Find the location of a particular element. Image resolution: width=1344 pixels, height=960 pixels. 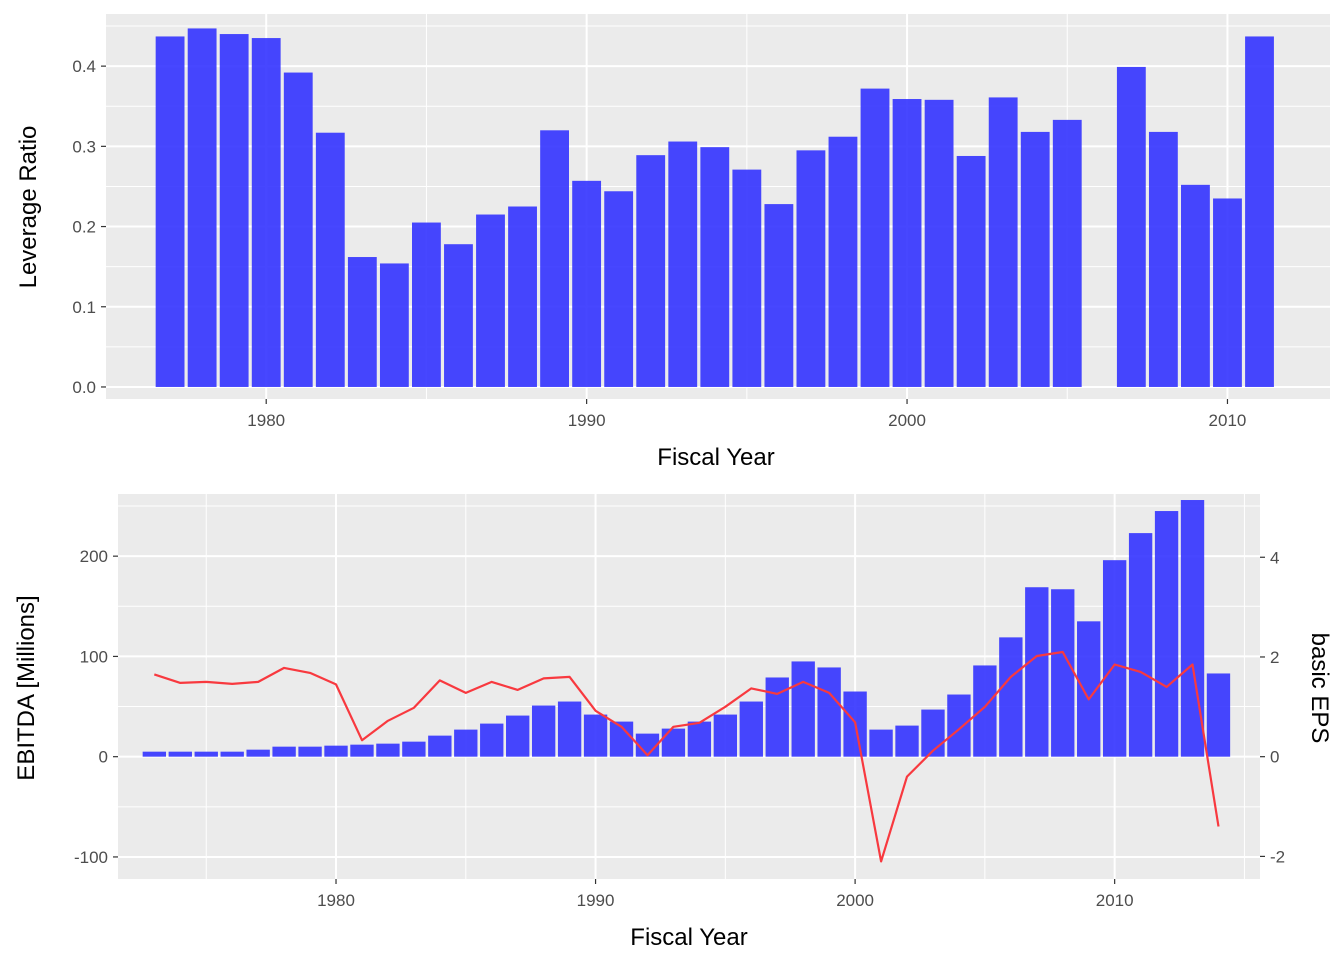

leverage-y-axis: 0.0 0.1 0.2 0.3 0.4 is located at coordinates (89, 227).